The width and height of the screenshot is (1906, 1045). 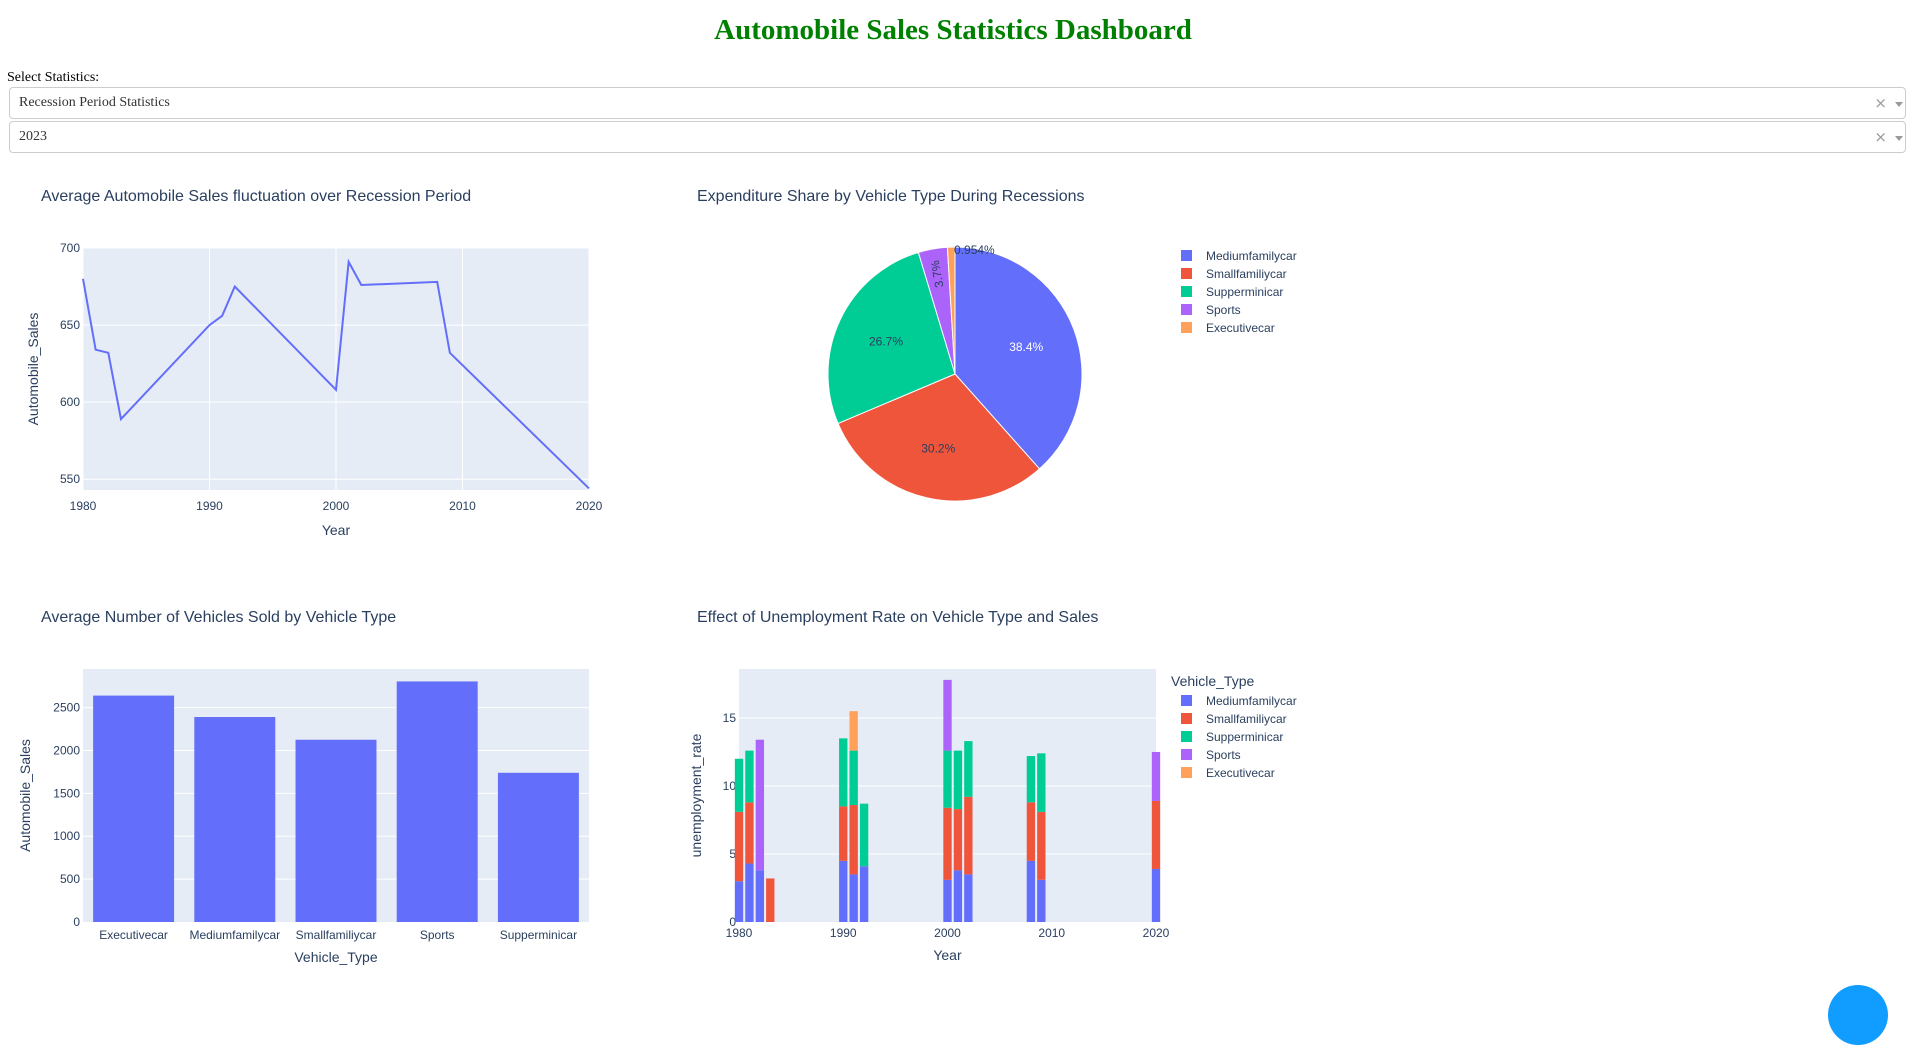 I want to click on y-tick-label: 15, so click(x=730, y=718).